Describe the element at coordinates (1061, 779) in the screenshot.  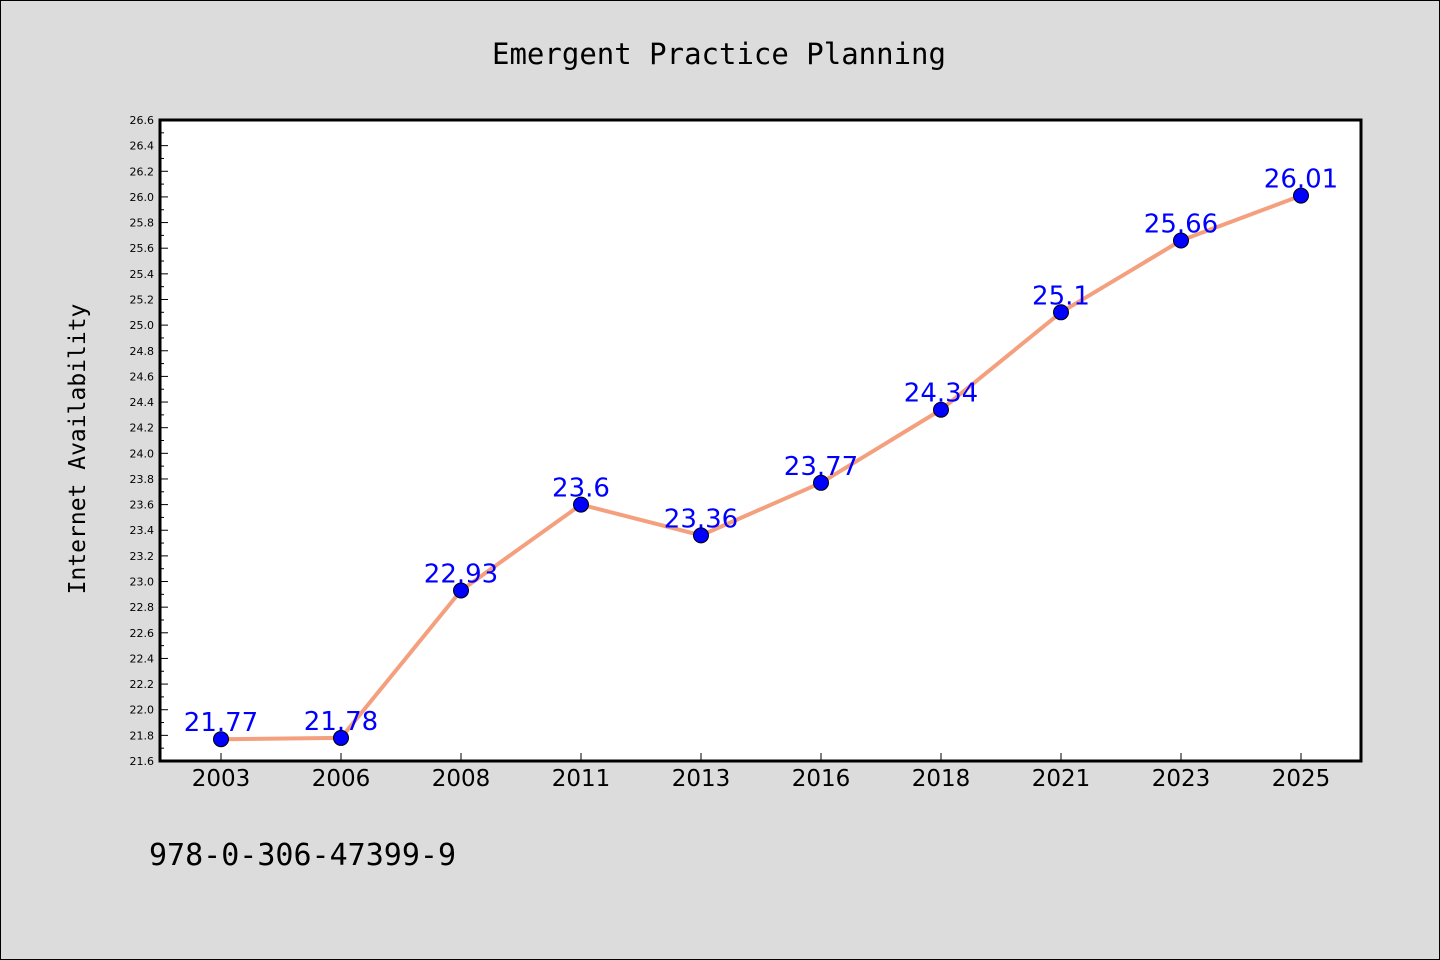
I see `x-tick-label: 2021` at that location.